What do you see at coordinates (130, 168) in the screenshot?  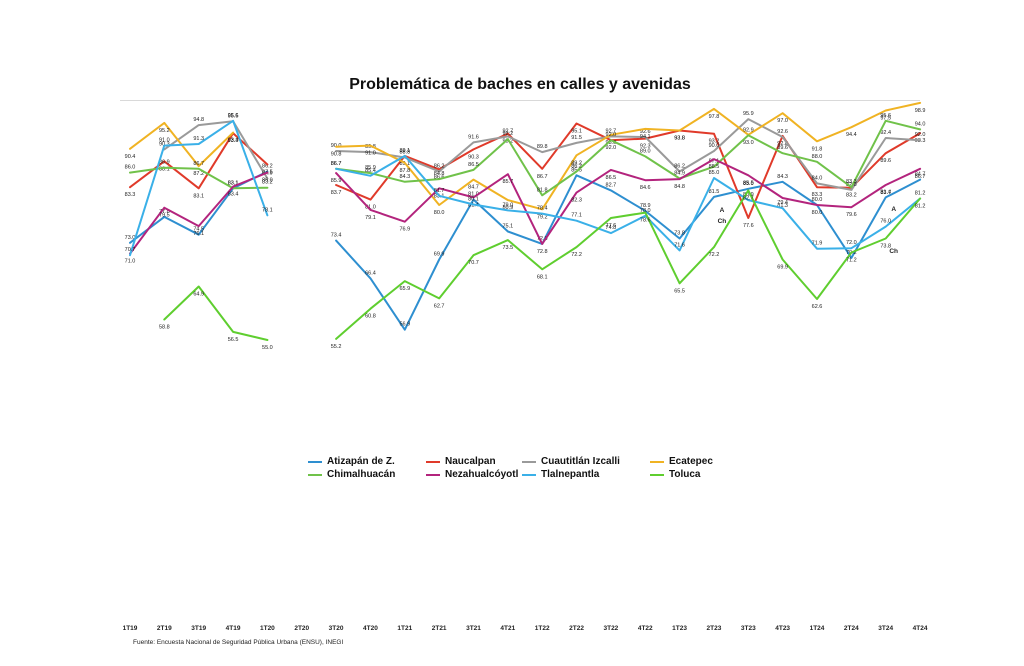 I see `data-label: 86.0` at bounding box center [130, 168].